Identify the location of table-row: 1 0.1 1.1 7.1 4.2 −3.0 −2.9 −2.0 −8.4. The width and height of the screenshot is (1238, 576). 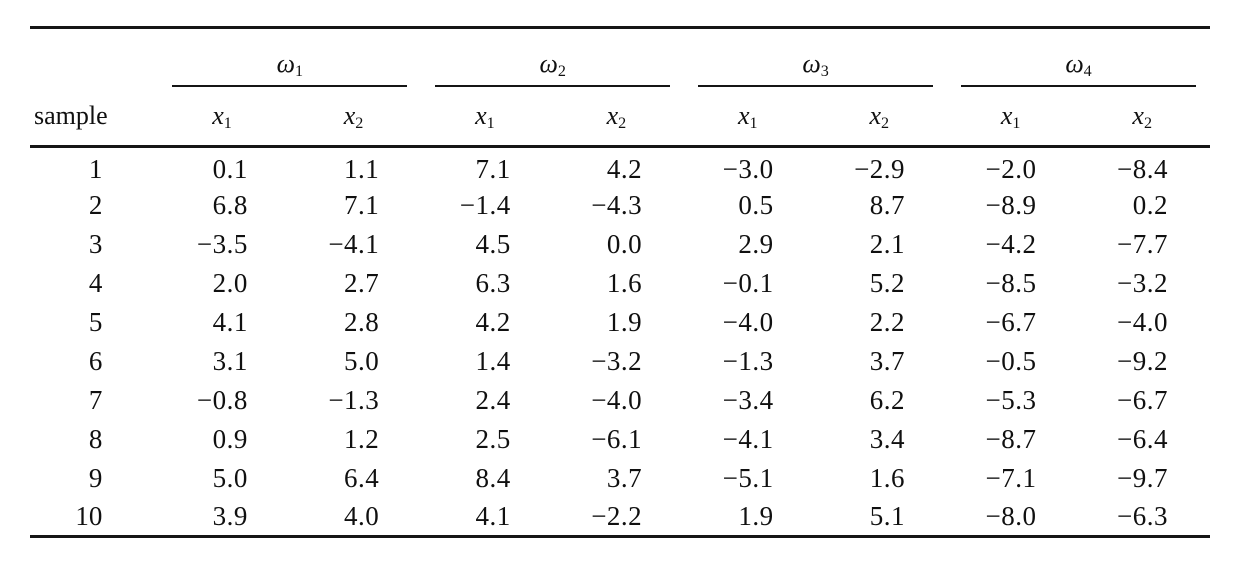
(620, 166).